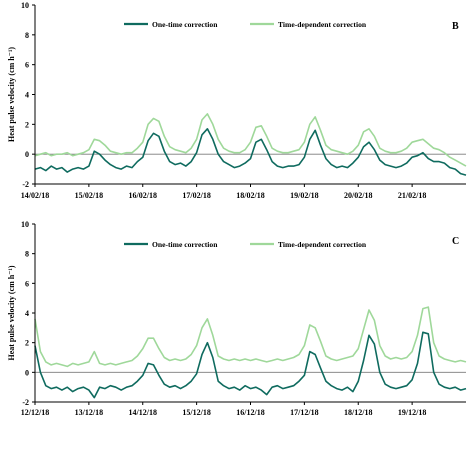 The height and width of the screenshot is (452, 469). I want to click on x-tick-label: 19/02/18, so click(304, 195).